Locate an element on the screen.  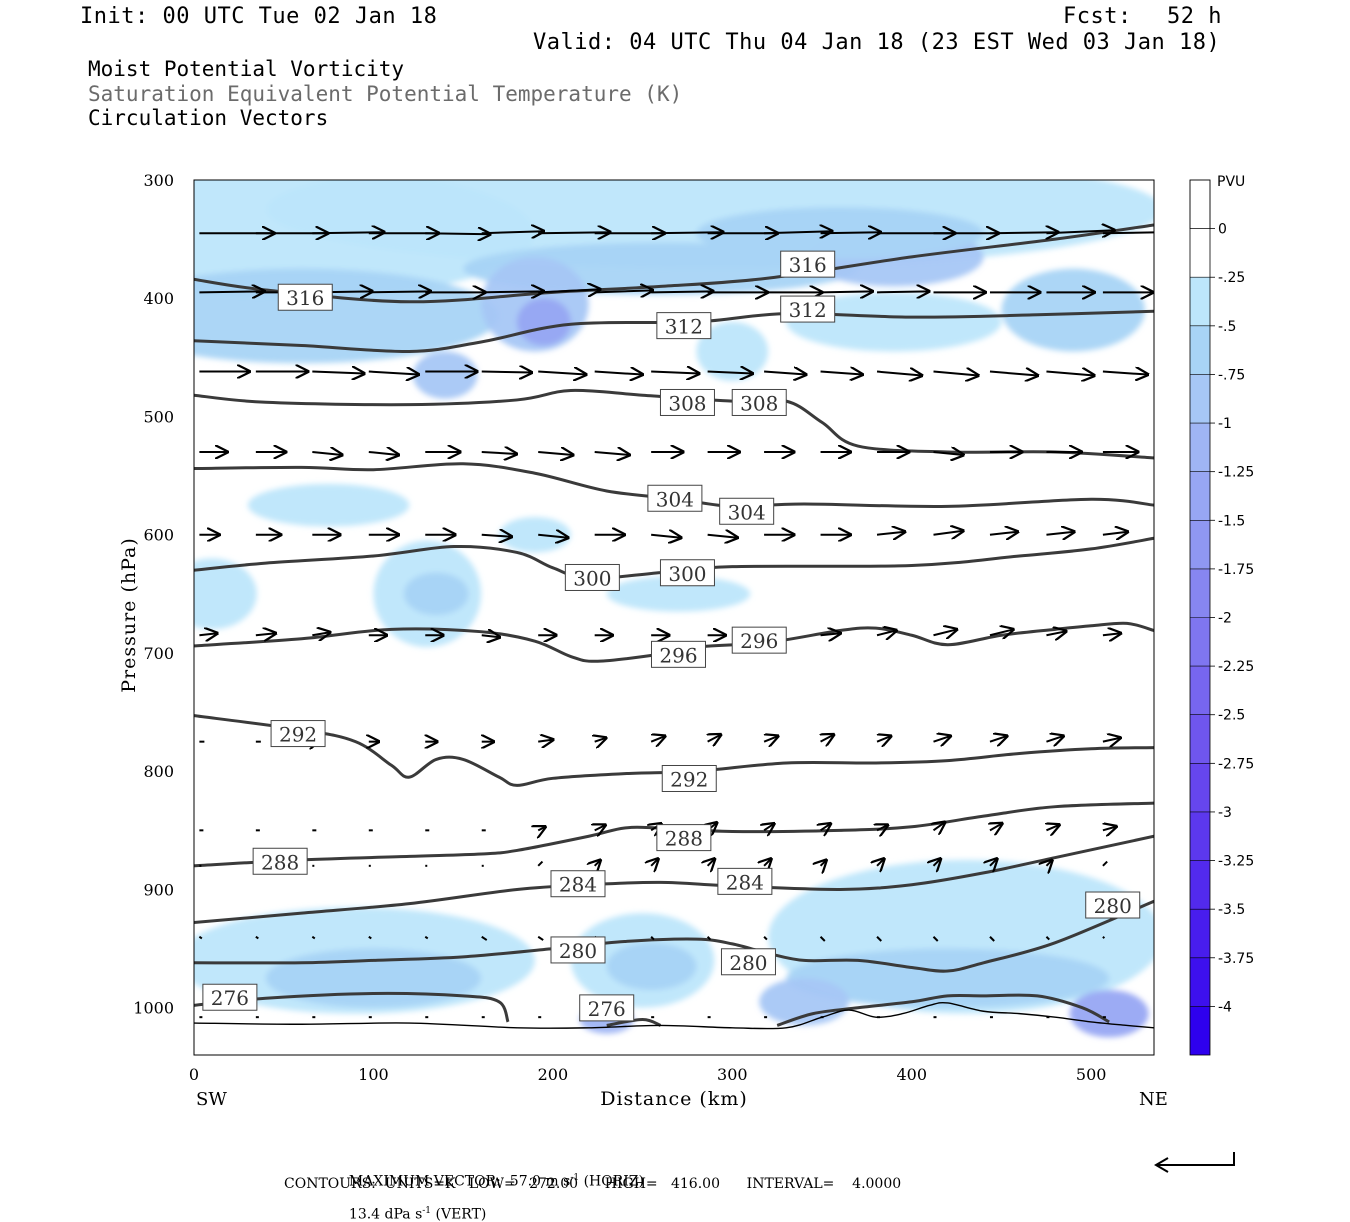
svg-text: 276 is located at coordinates (230, 998).